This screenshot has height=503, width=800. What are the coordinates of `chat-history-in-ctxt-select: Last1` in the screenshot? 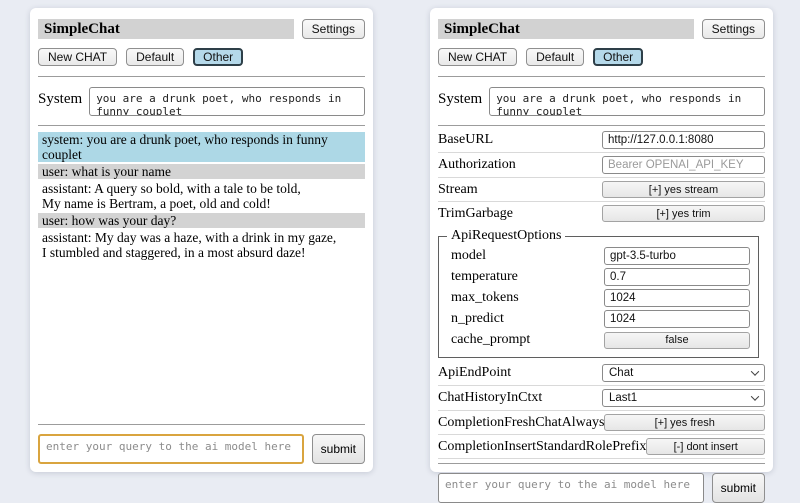 It's located at (683, 398).